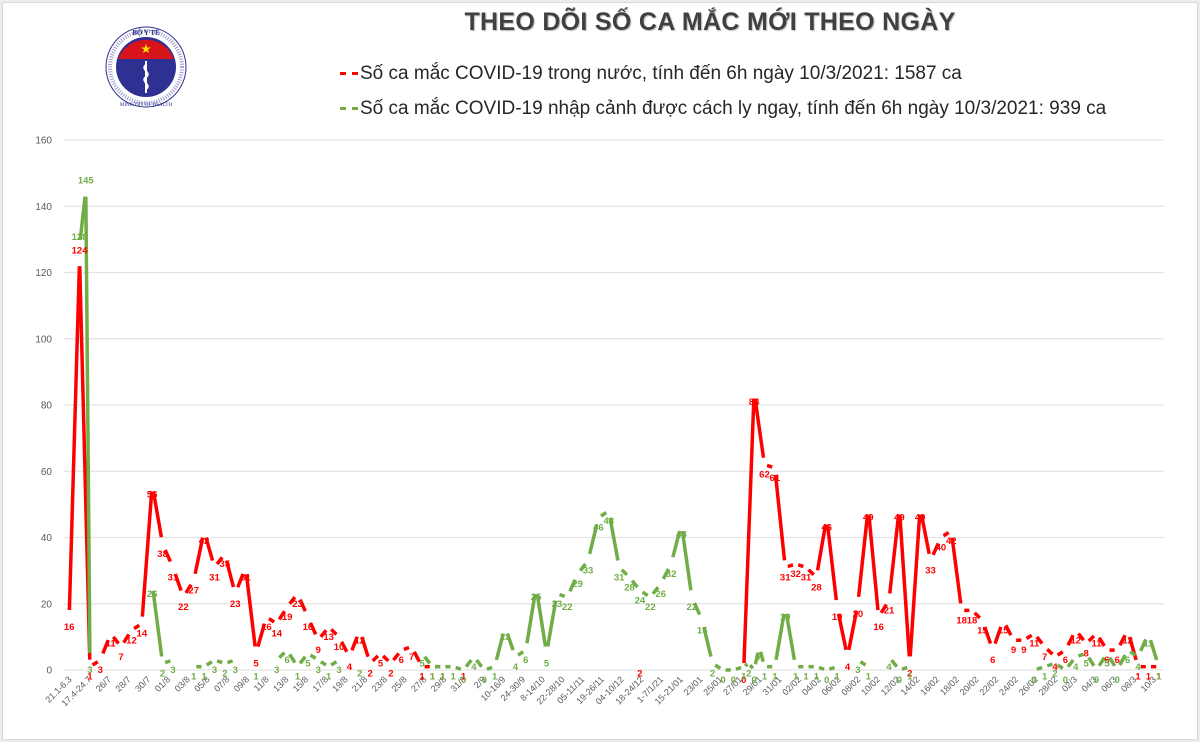 Image resolution: width=1200 pixels, height=742 pixels. Describe the element at coordinates (49, 671) in the screenshot. I see `y-tick-label: 0` at that location.